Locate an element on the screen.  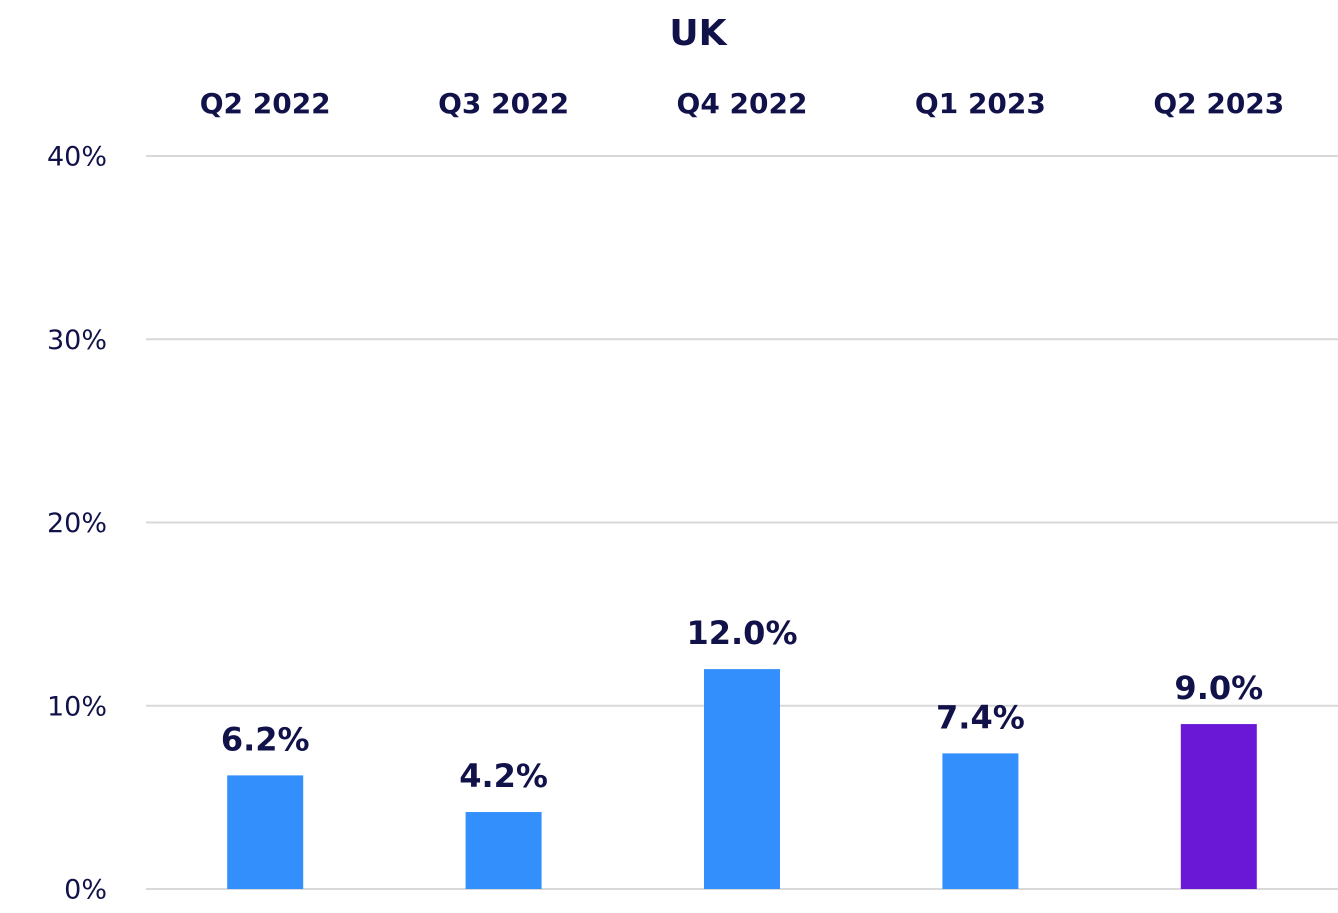
x-tick-label: Q4 2022 is located at coordinates (742, 103).